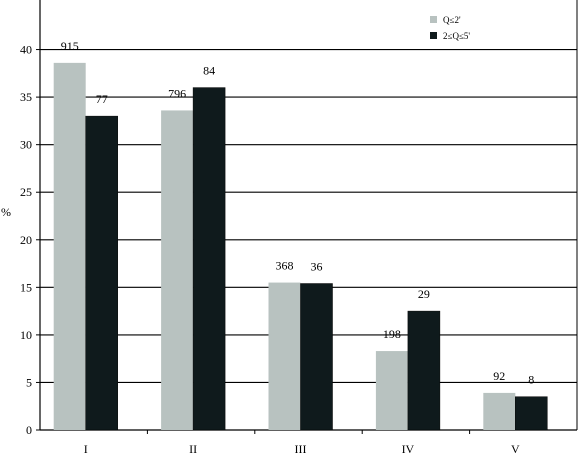 The height and width of the screenshot is (457, 579). What do you see at coordinates (456, 36) in the screenshot?
I see `legend-label: 2≤Q≤5'` at bounding box center [456, 36].